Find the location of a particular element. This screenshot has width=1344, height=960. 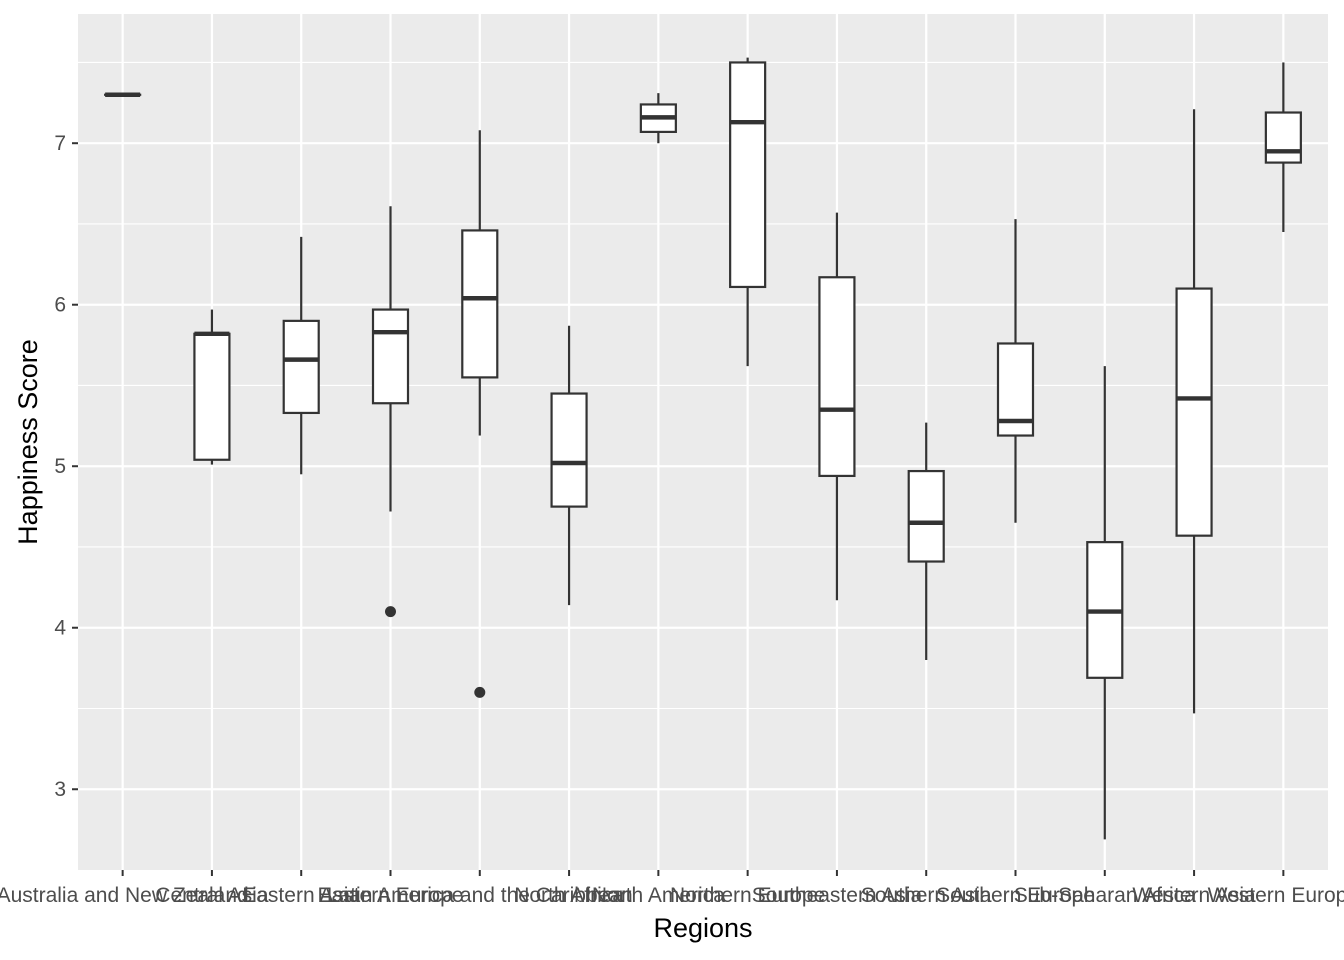

x-tick-label: North America is located at coordinates (658, 895).